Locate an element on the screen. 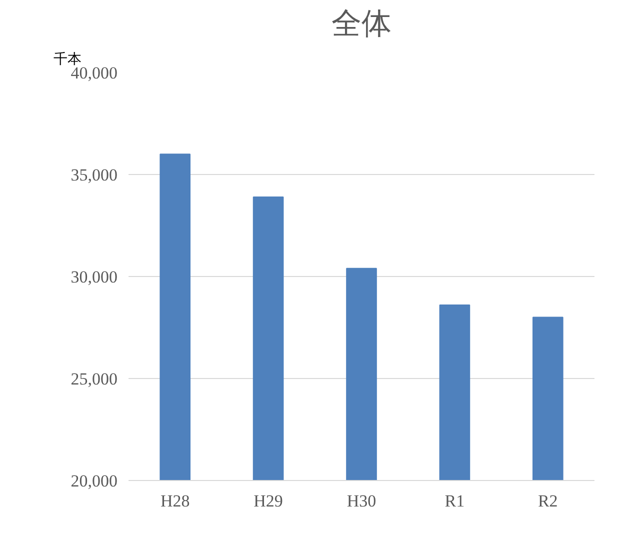 This screenshot has width=626, height=538. chart-title: 全体 is located at coordinates (362, 24).